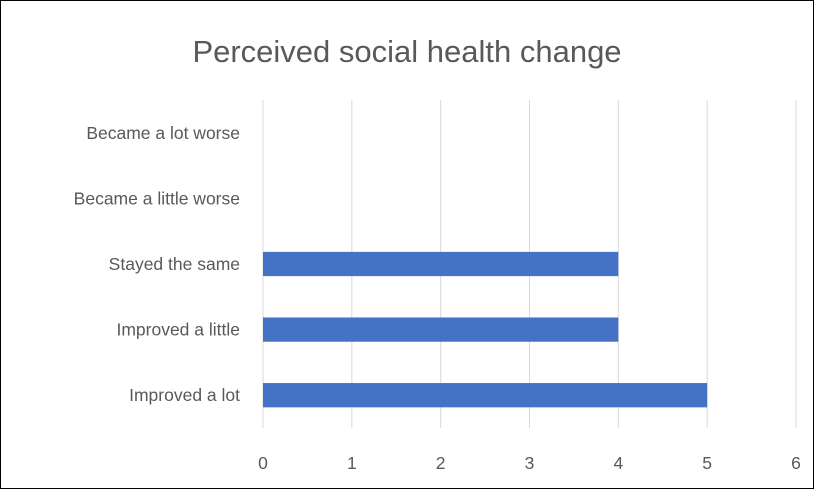 The height and width of the screenshot is (489, 814). I want to click on bar-improved-a-little, so click(441, 329).